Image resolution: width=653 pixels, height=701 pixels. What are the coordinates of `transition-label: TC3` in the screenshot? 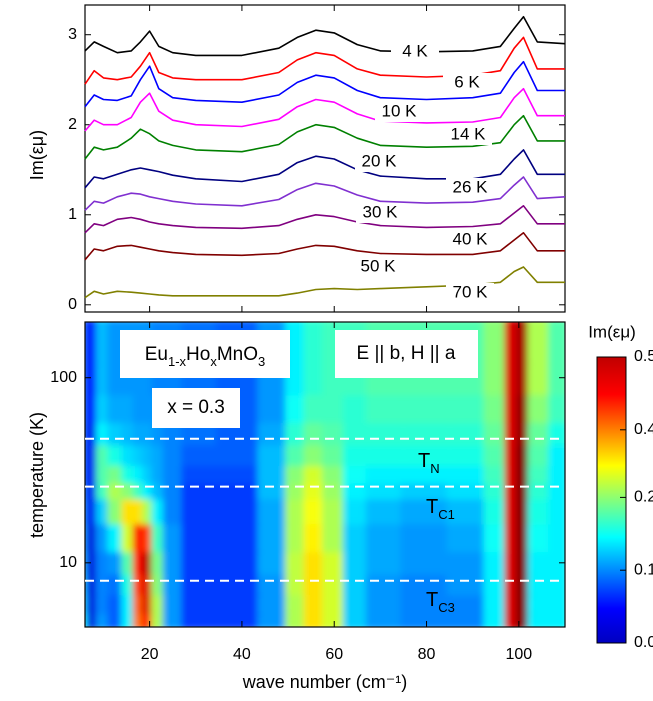 It's located at (440, 602).